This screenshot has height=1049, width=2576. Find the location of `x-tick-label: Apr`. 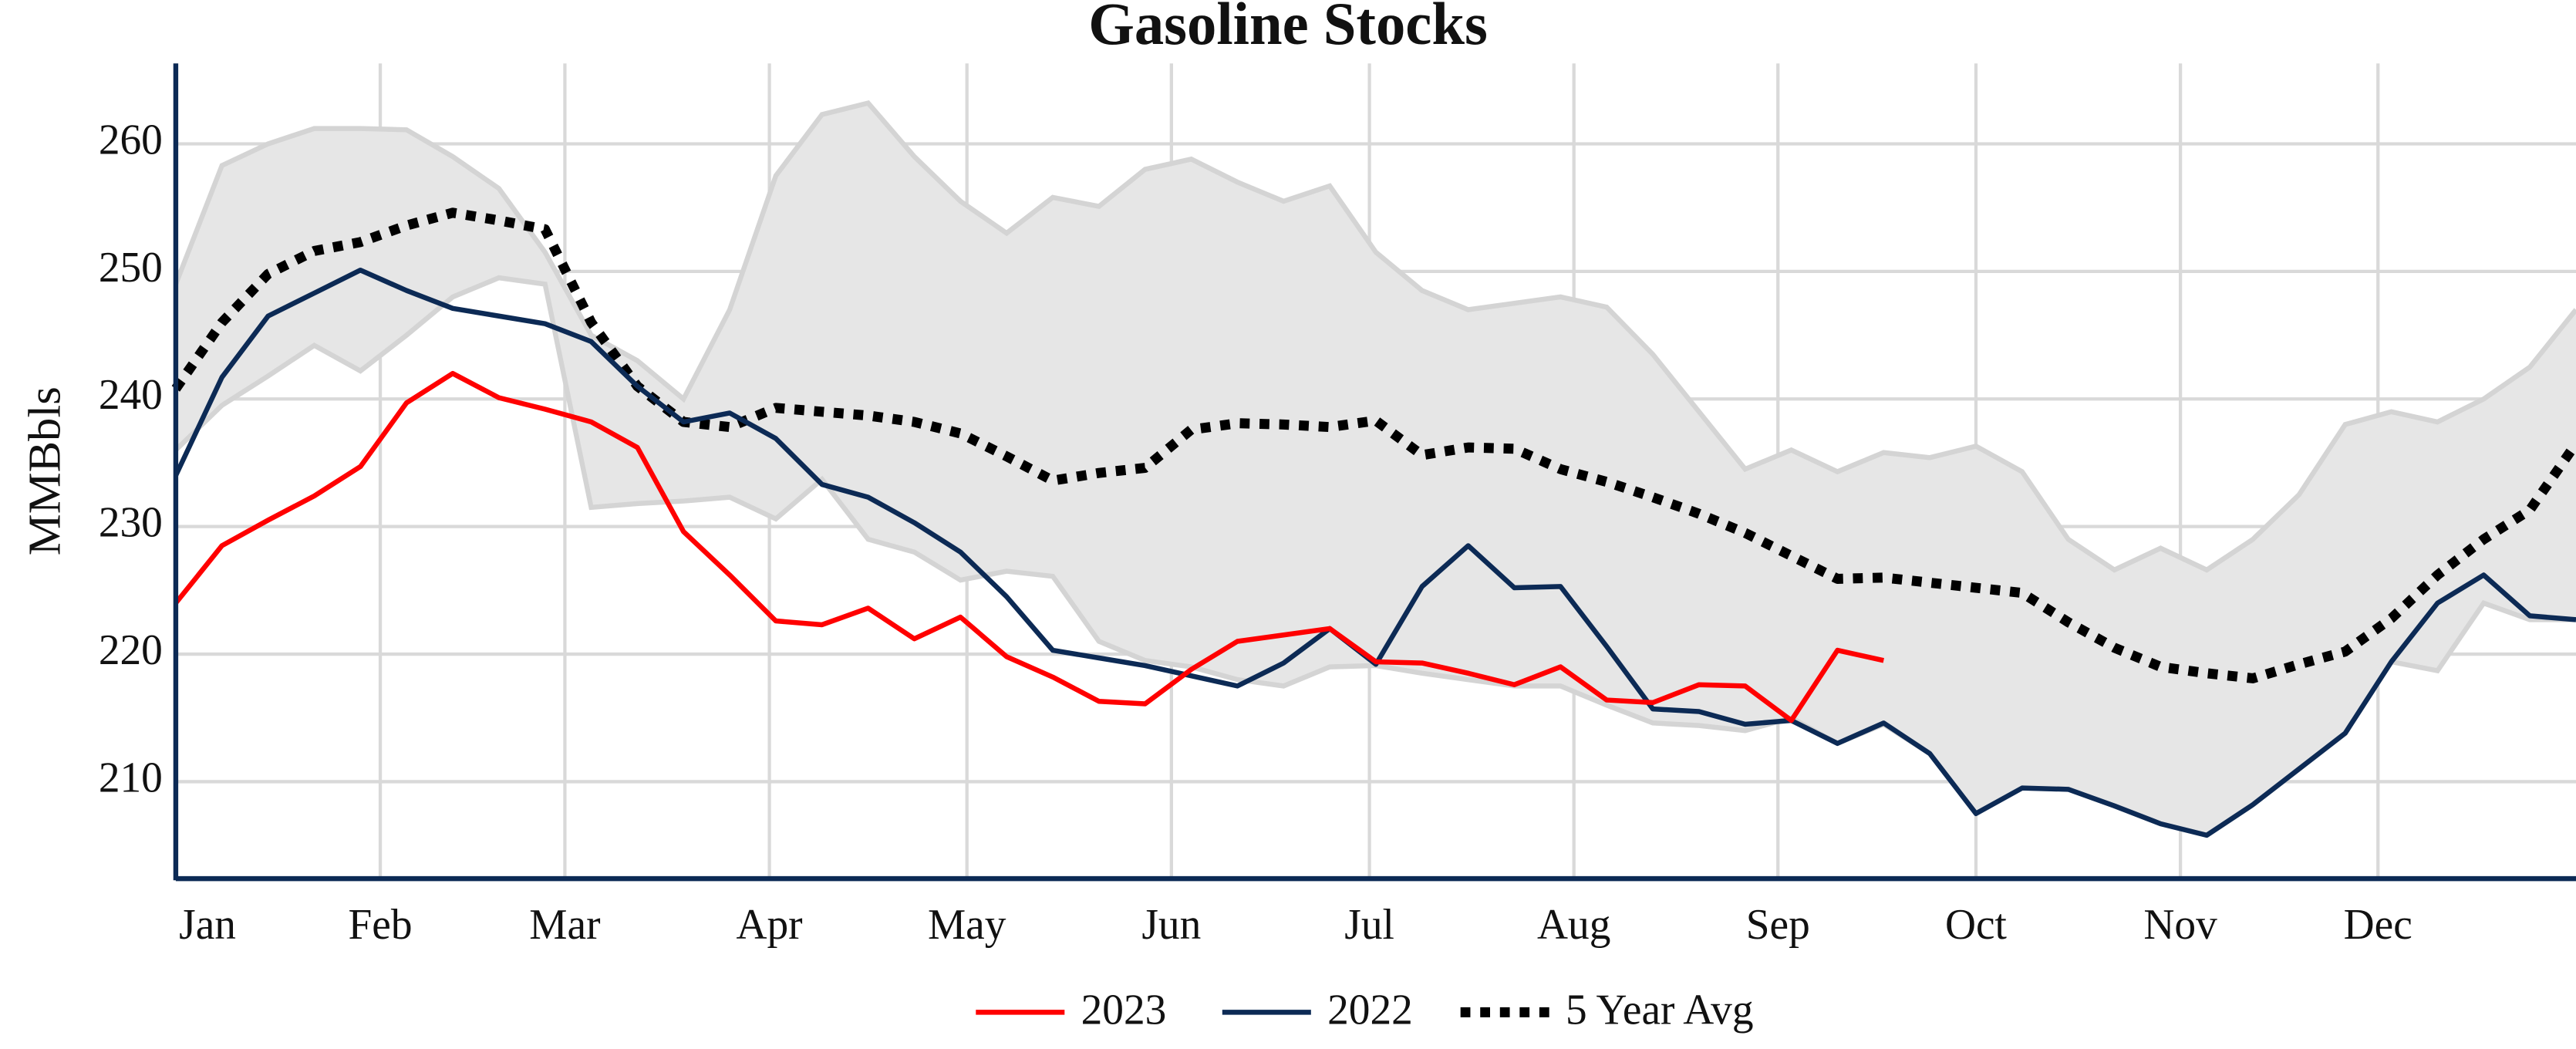

x-tick-label: Apr is located at coordinates (770, 925).